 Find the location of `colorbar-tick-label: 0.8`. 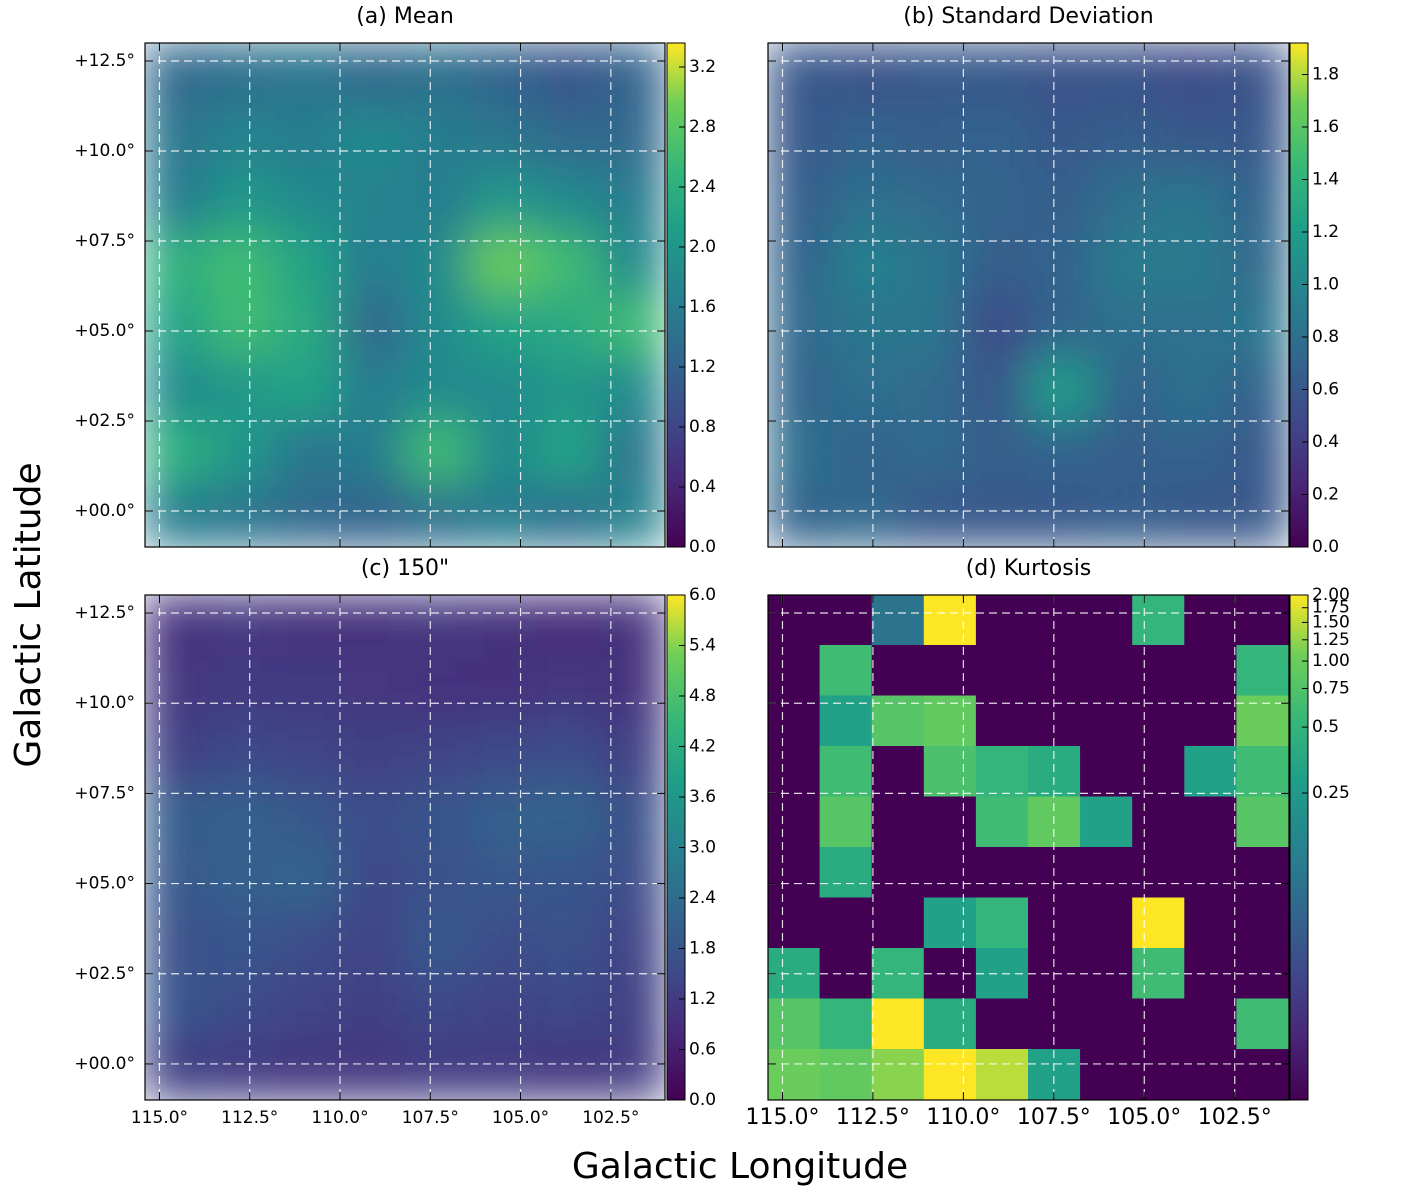

colorbar-tick-label: 0.8 is located at coordinates (1325, 337).